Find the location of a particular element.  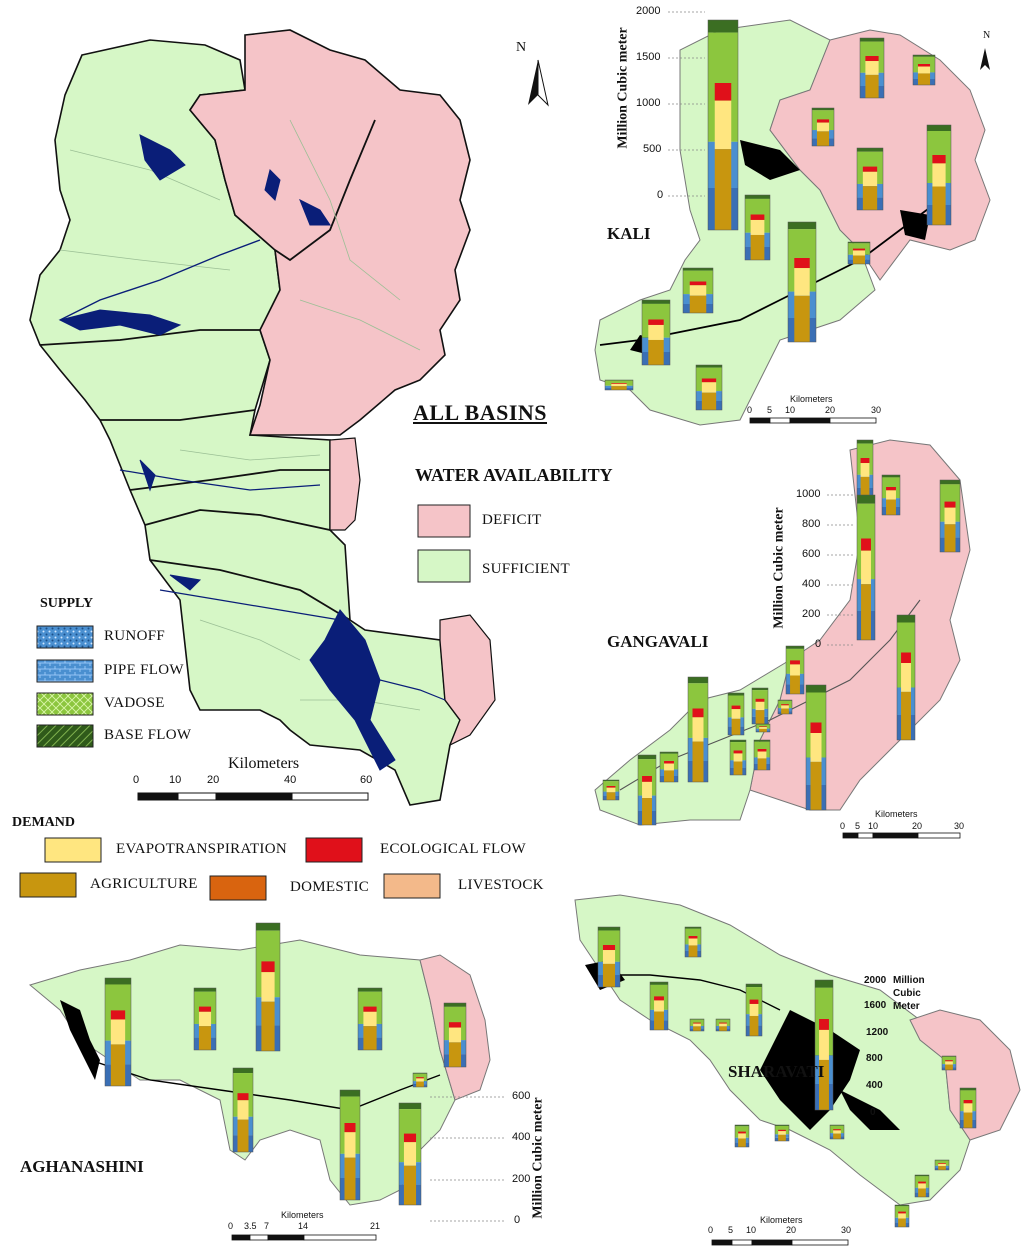

supply-legend-swatches is located at coordinates (65, 686).